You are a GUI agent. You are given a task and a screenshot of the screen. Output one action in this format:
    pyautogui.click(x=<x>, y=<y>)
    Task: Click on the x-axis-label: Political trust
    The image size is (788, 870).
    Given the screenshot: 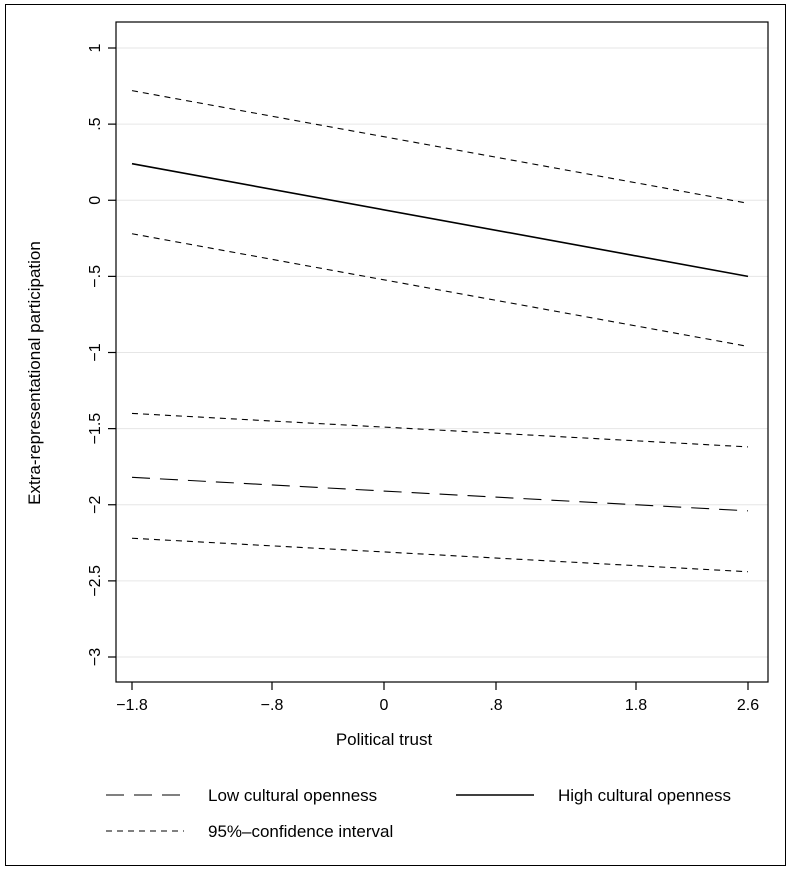 What is the action you would take?
    pyautogui.click(x=384, y=739)
    